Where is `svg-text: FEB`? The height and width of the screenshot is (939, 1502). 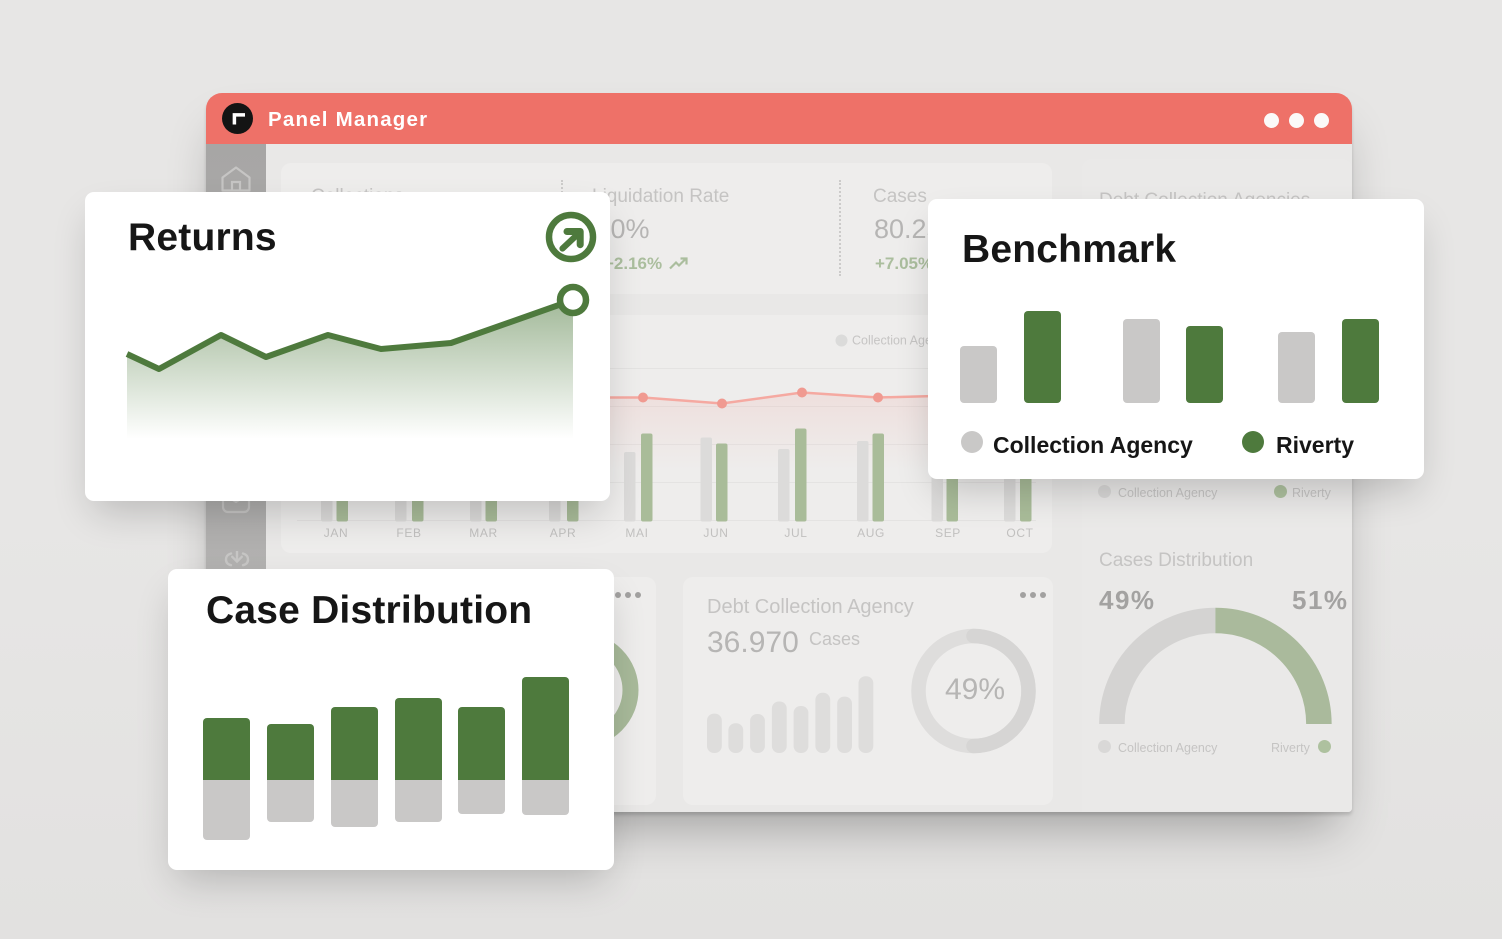 svg-text: FEB is located at coordinates (408, 533).